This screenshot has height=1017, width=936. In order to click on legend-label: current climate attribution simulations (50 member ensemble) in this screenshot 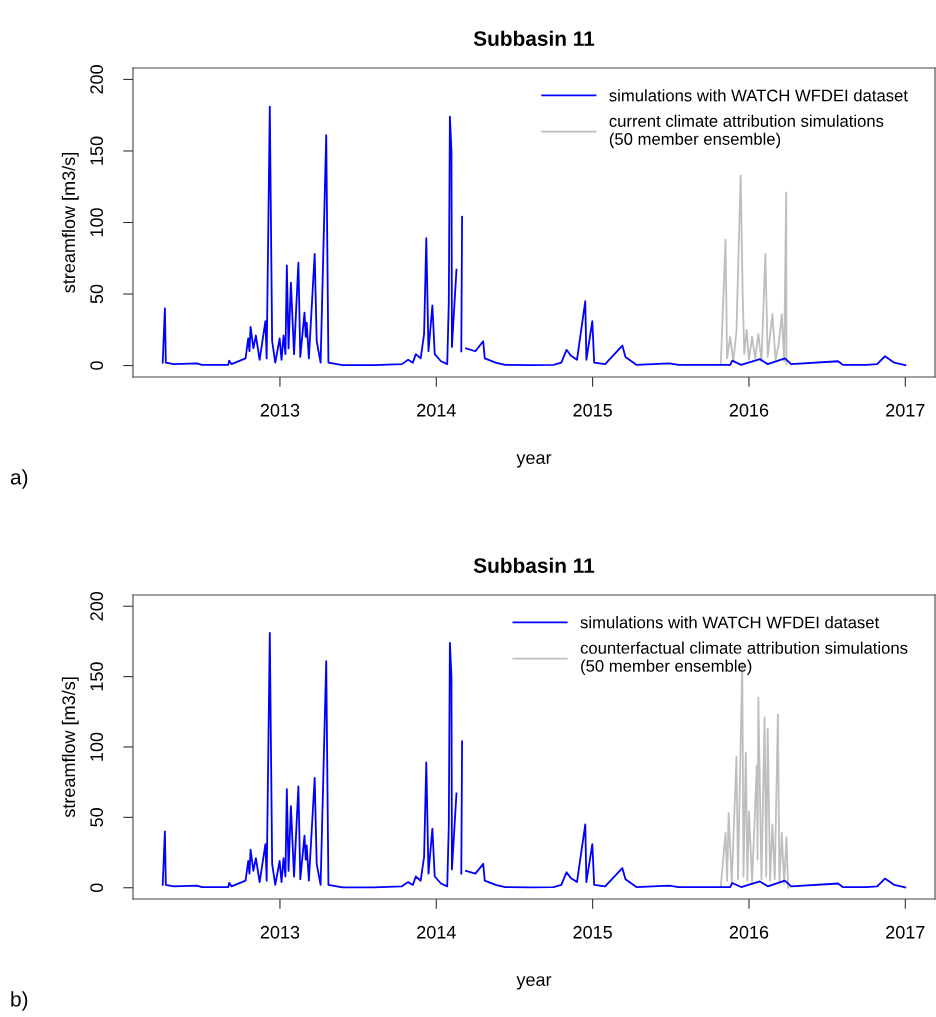, I will do `click(746, 131)`.